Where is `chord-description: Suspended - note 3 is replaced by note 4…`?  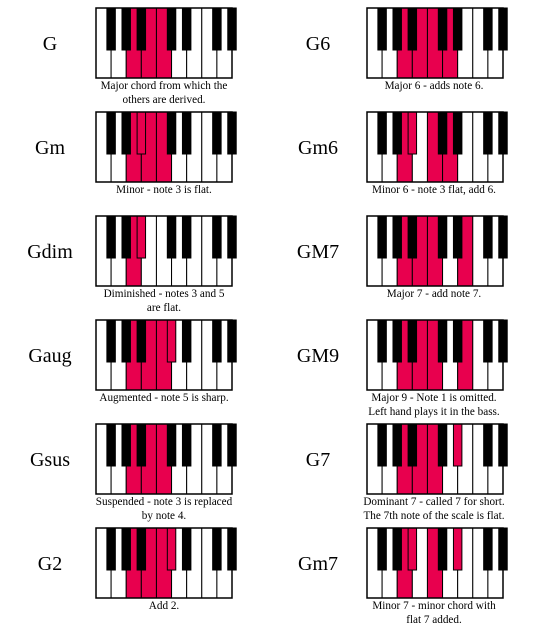
chord-description: Suspended - note 3 is replaced by note 4… is located at coordinates (164, 509).